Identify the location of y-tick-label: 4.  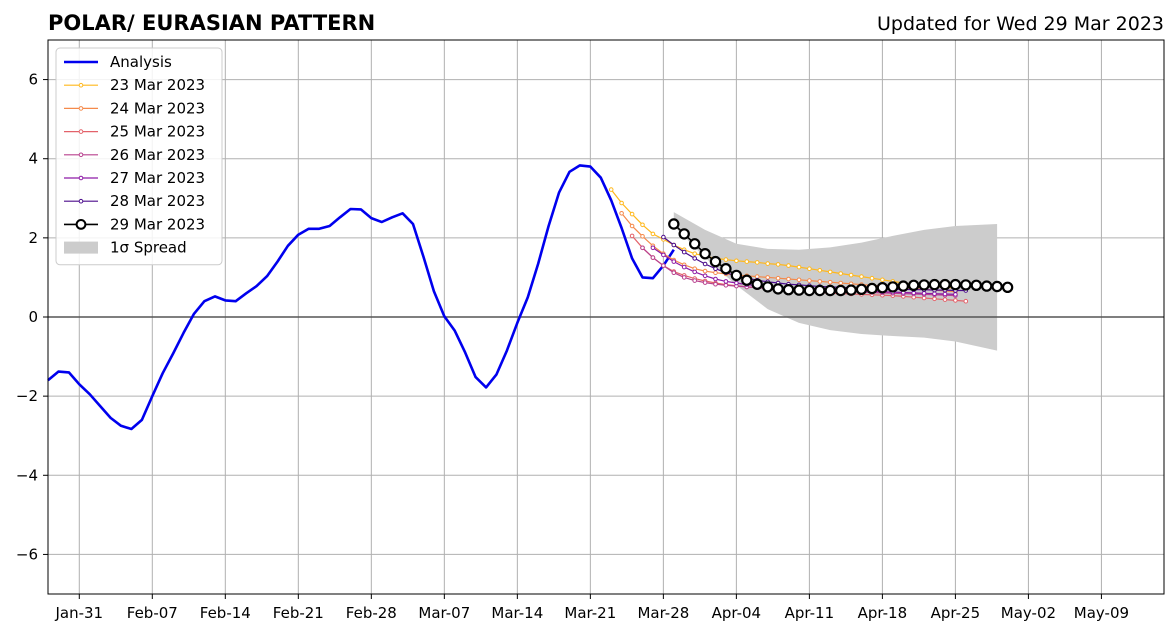
(33, 159).